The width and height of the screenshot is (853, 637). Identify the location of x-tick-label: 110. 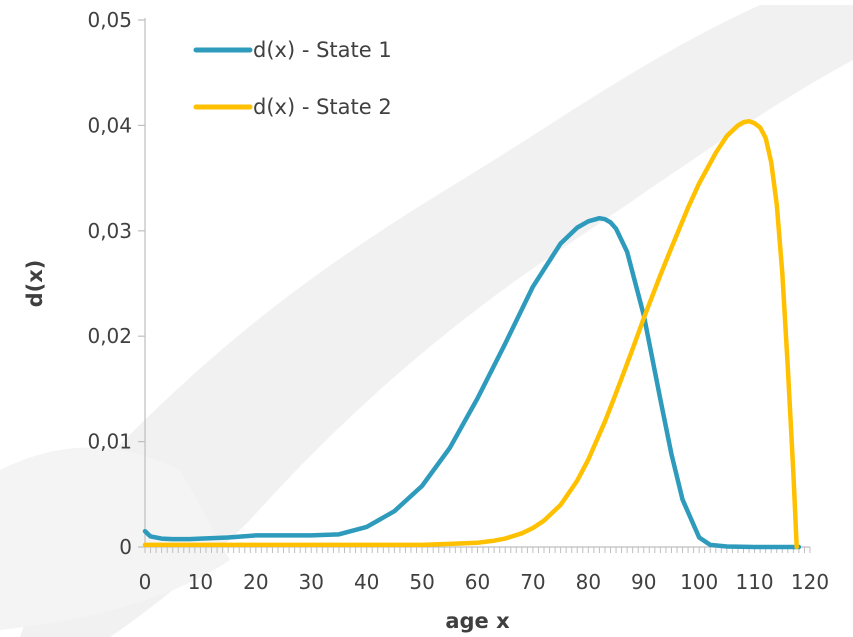
(754, 582).